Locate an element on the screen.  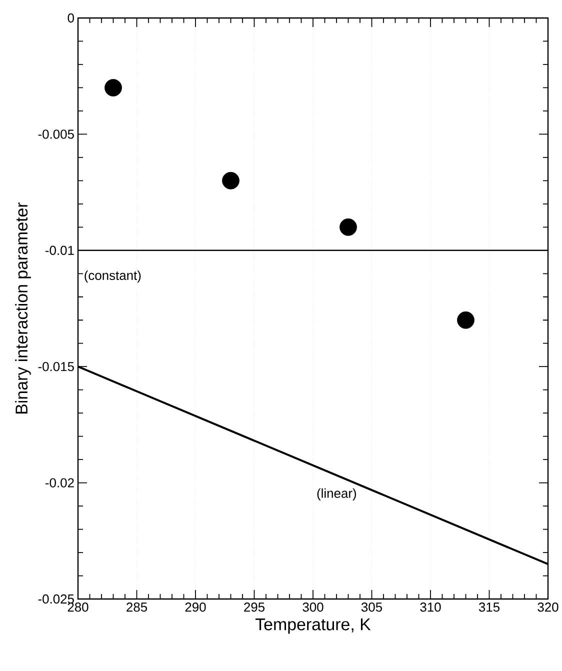
y-tick-label: -0.015 is located at coordinates (56, 367).